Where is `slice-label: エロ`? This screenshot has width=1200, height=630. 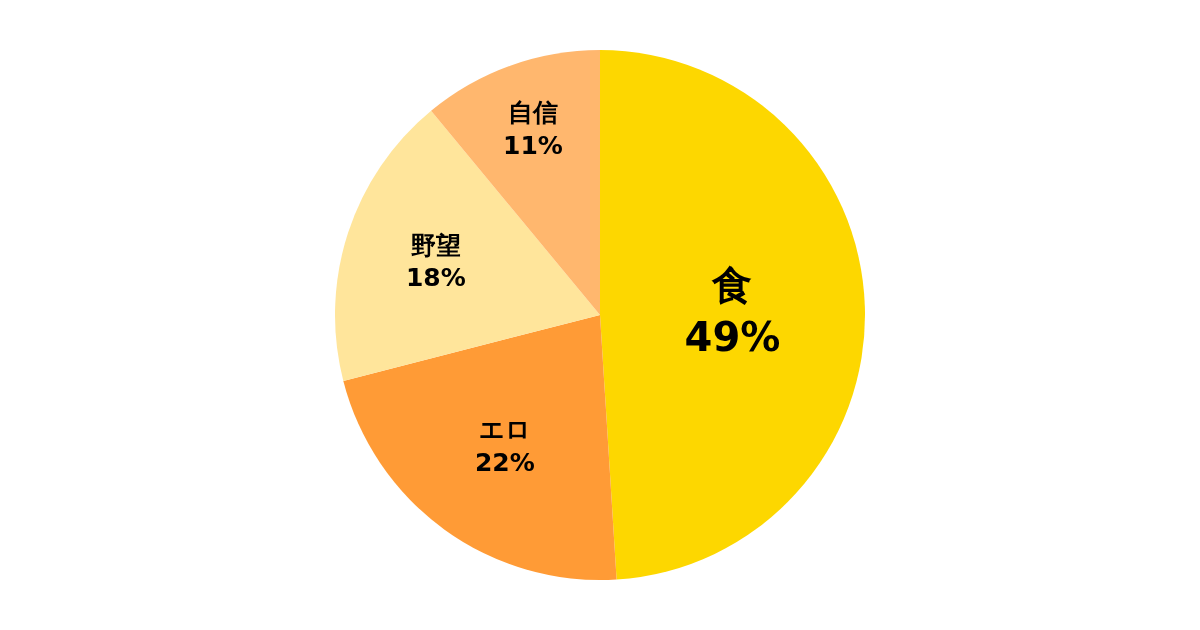 slice-label: エロ is located at coordinates (504, 430).